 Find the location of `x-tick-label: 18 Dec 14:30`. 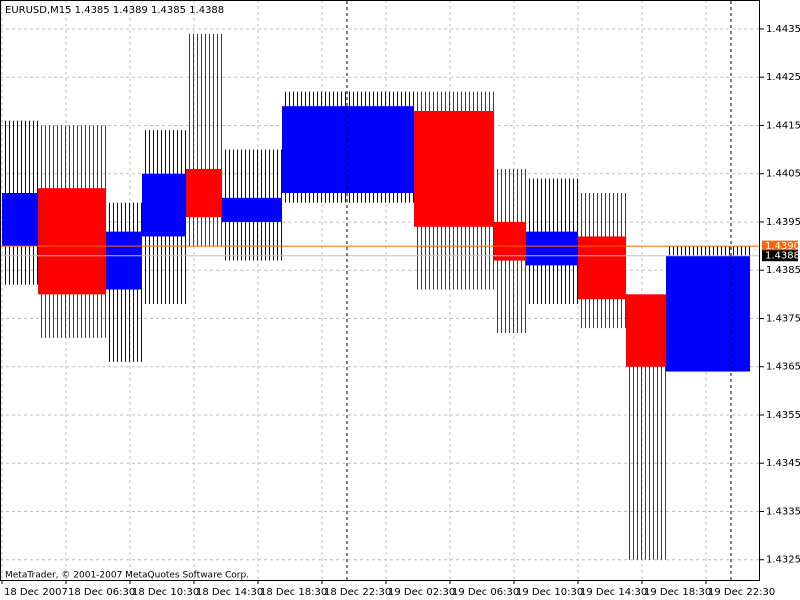

x-tick-label: 18 Dec 14:30 is located at coordinates (229, 592).